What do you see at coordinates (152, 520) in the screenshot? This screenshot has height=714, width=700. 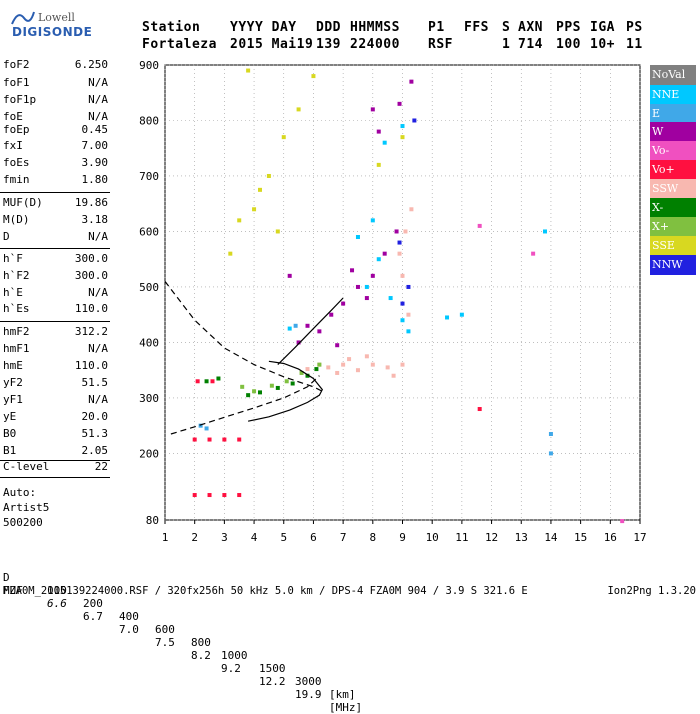 I see `y-tick-label: 80` at bounding box center [152, 520].